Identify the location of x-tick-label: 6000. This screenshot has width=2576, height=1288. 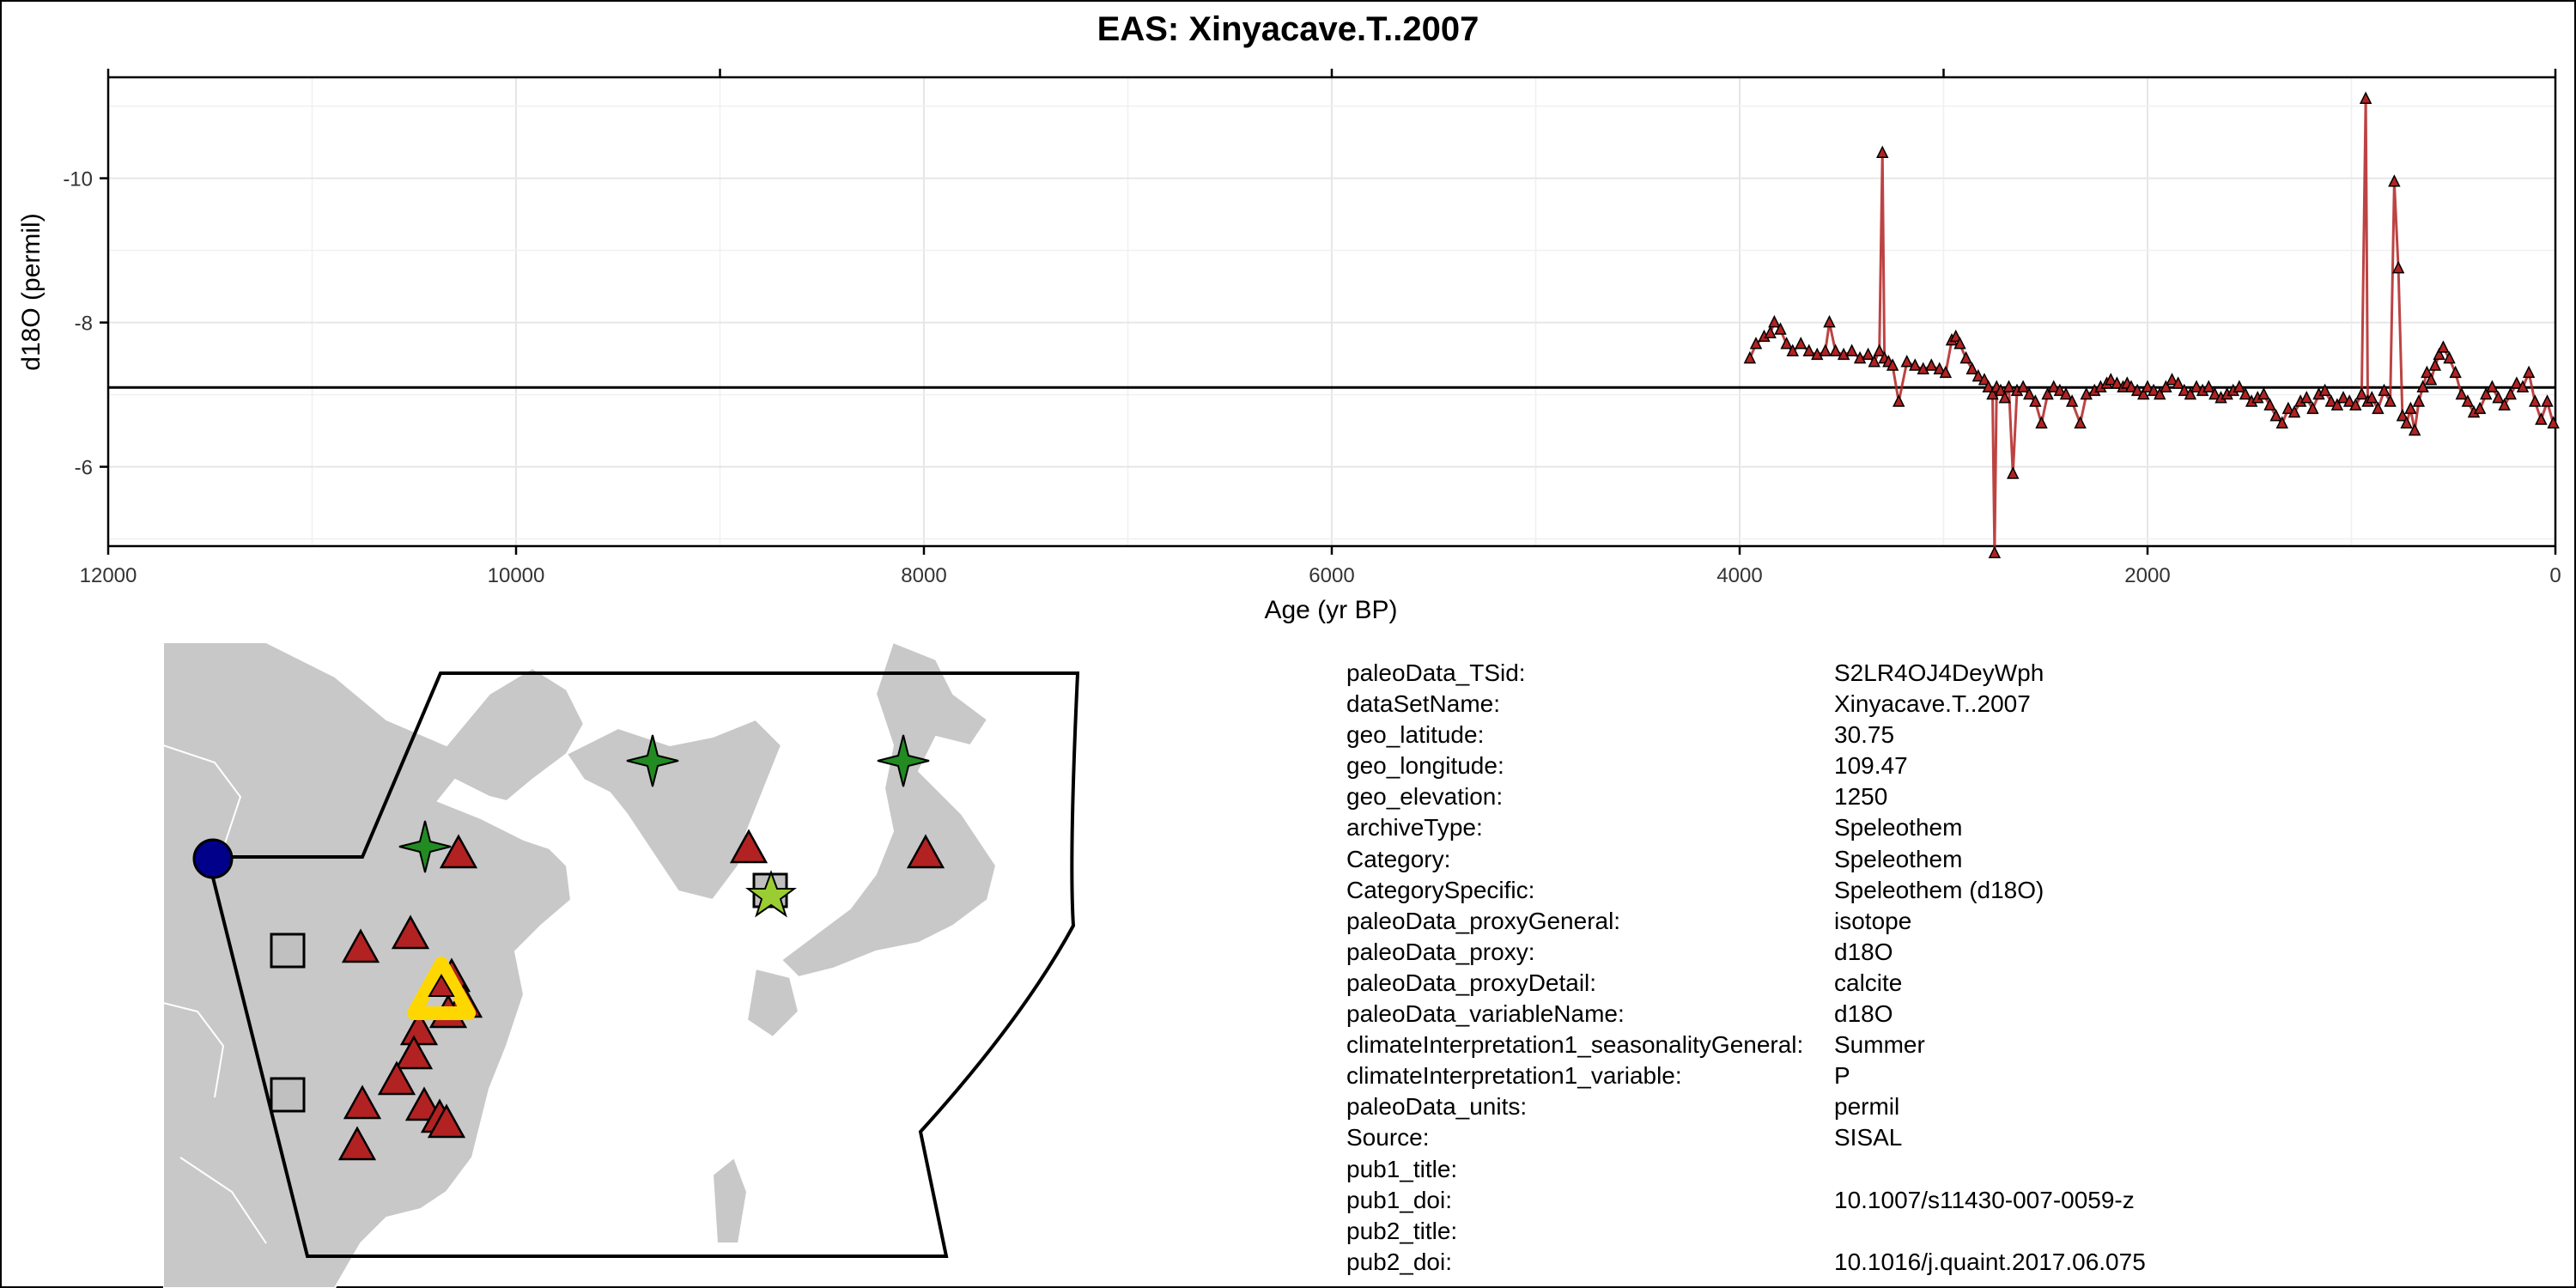
(1331, 576).